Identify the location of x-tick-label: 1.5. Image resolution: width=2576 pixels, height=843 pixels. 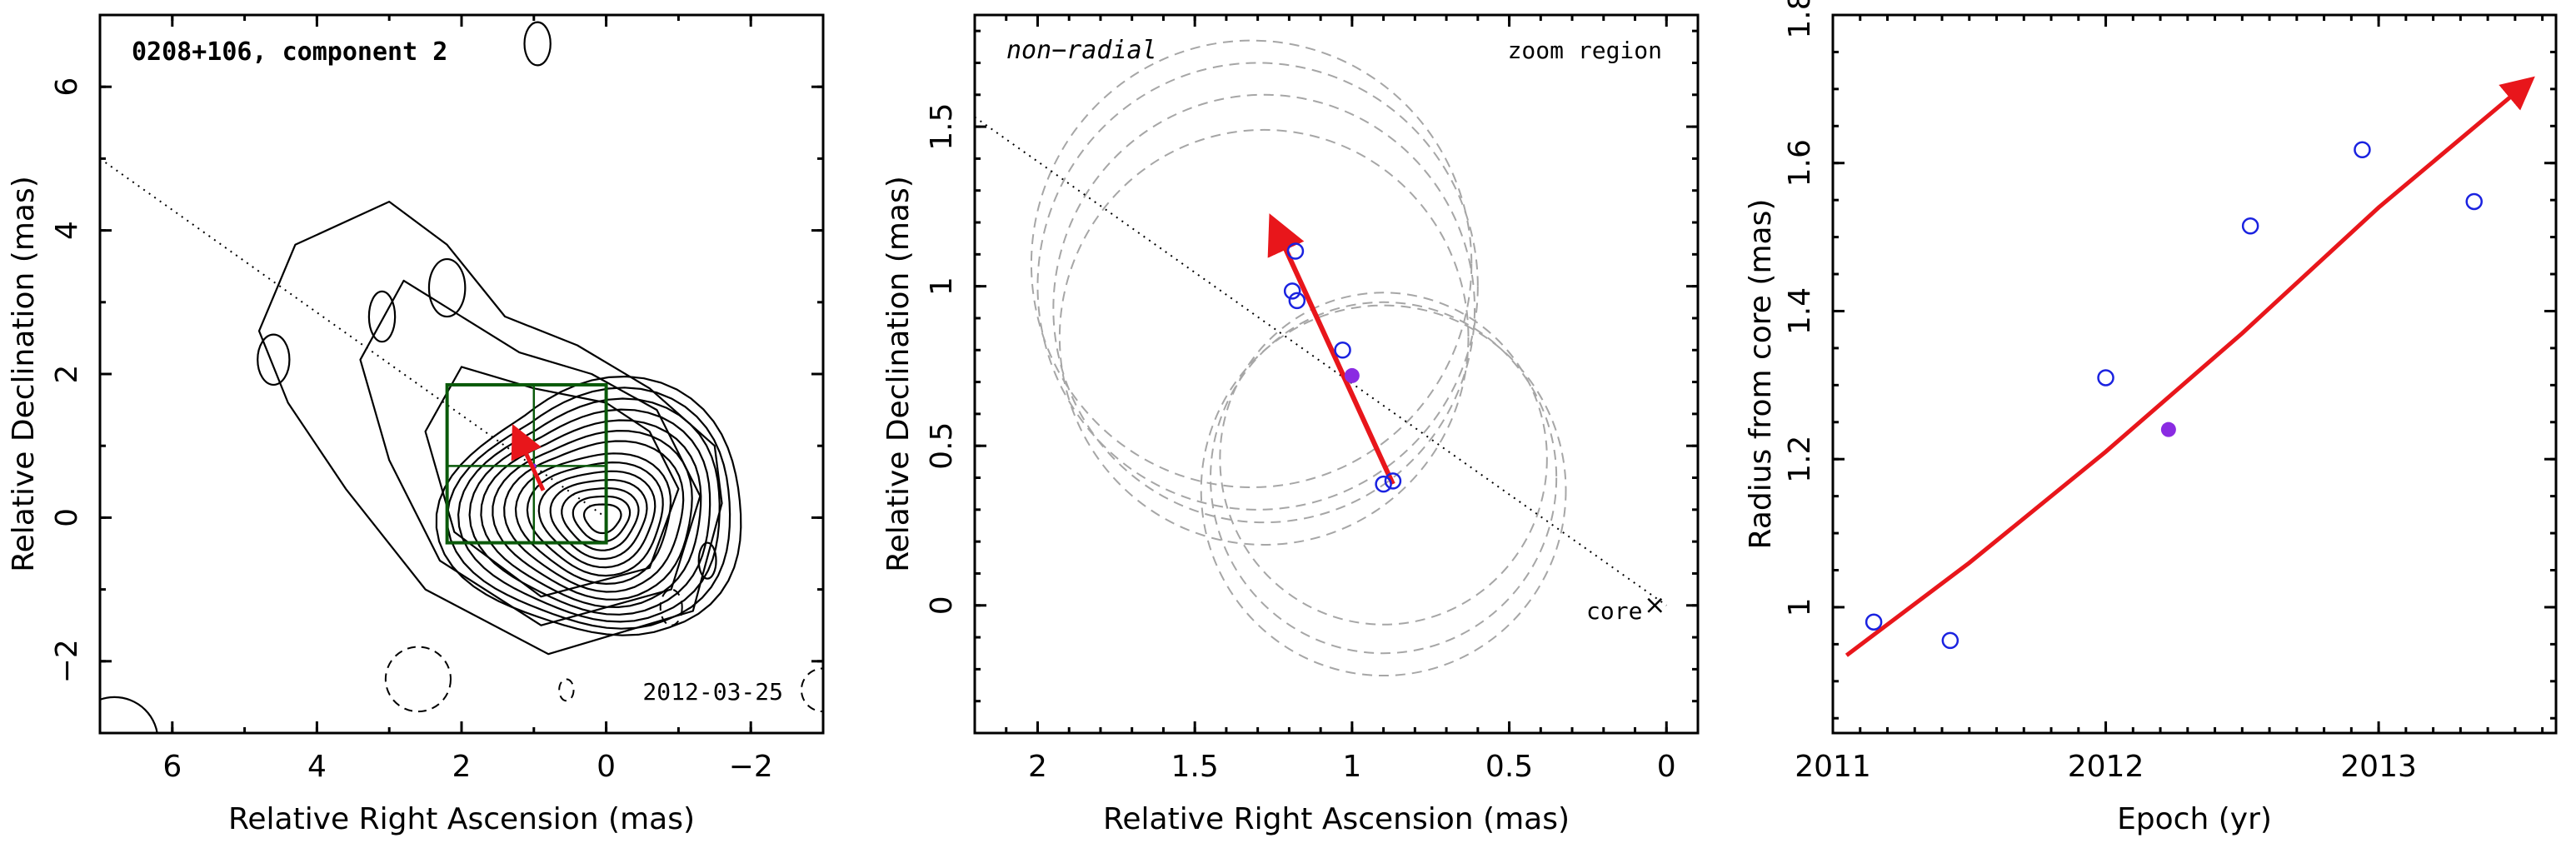
(1195, 767).